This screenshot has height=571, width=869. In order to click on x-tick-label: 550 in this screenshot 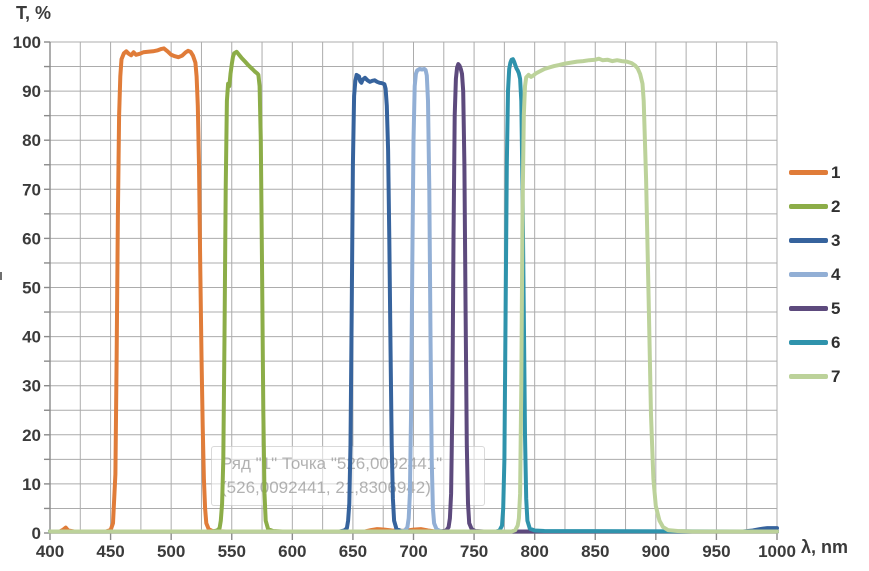, I will do `click(232, 551)`.